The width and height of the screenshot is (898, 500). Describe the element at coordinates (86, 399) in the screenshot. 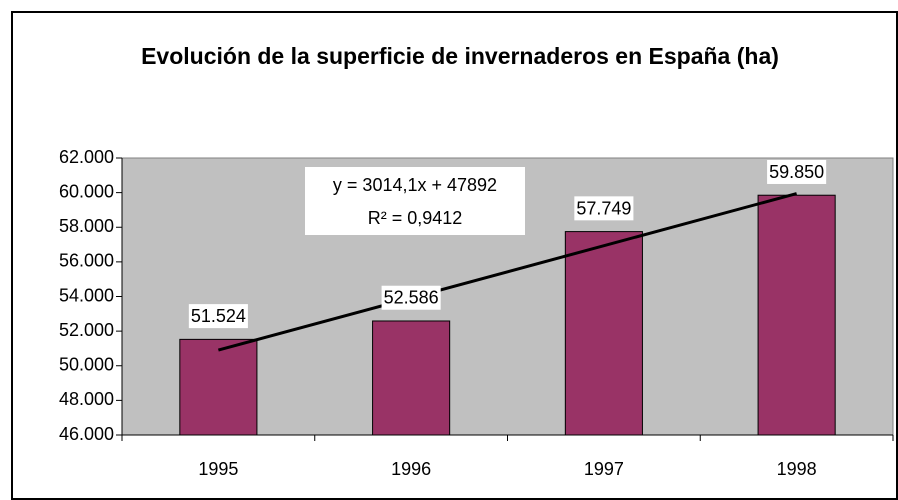

I see `y-tick-label: 48.000` at that location.